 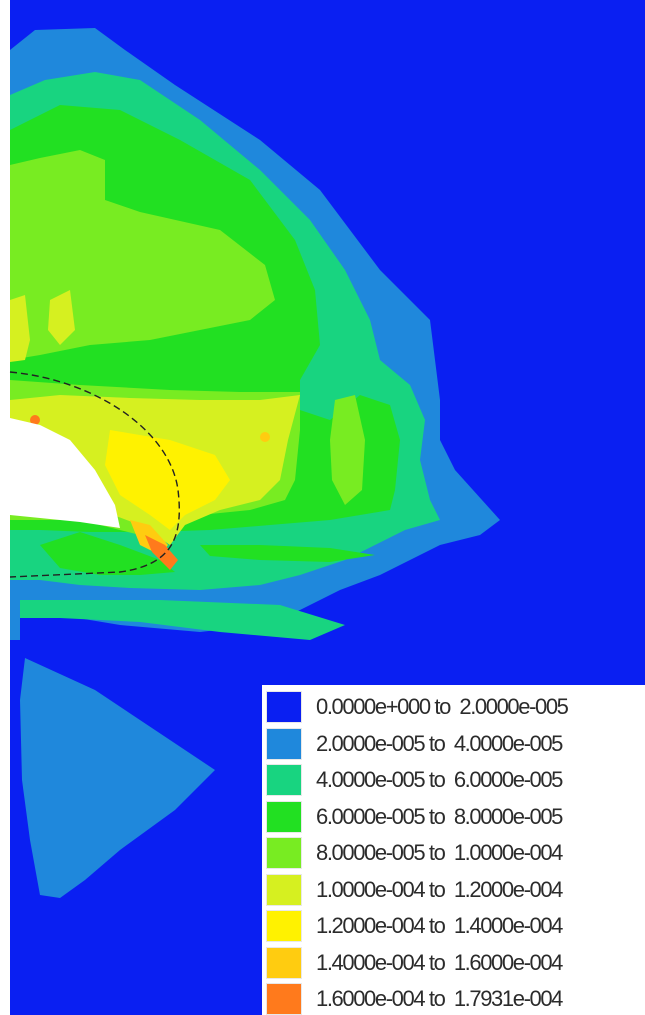 What do you see at coordinates (107, 553) in the screenshot?
I see `contour-band-level-4-strip` at bounding box center [107, 553].